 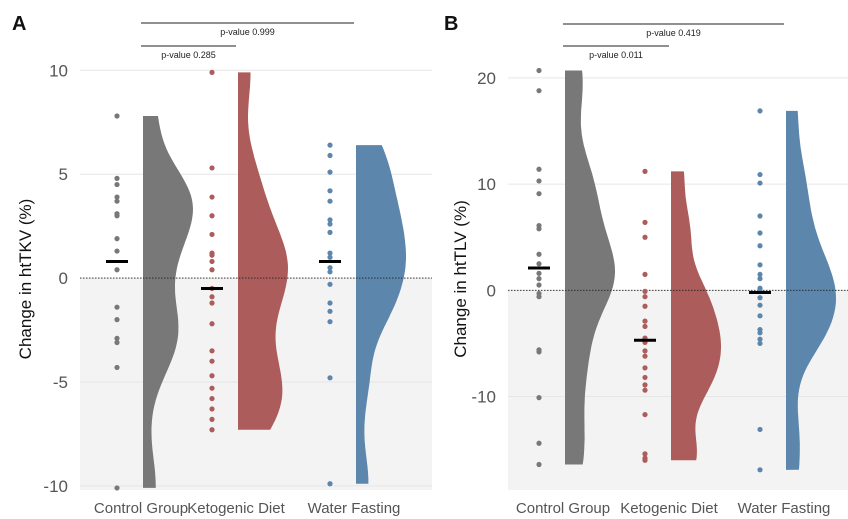 What do you see at coordinates (247, 32) in the screenshot?
I see `p-value-label: p-value 0.999` at bounding box center [247, 32].